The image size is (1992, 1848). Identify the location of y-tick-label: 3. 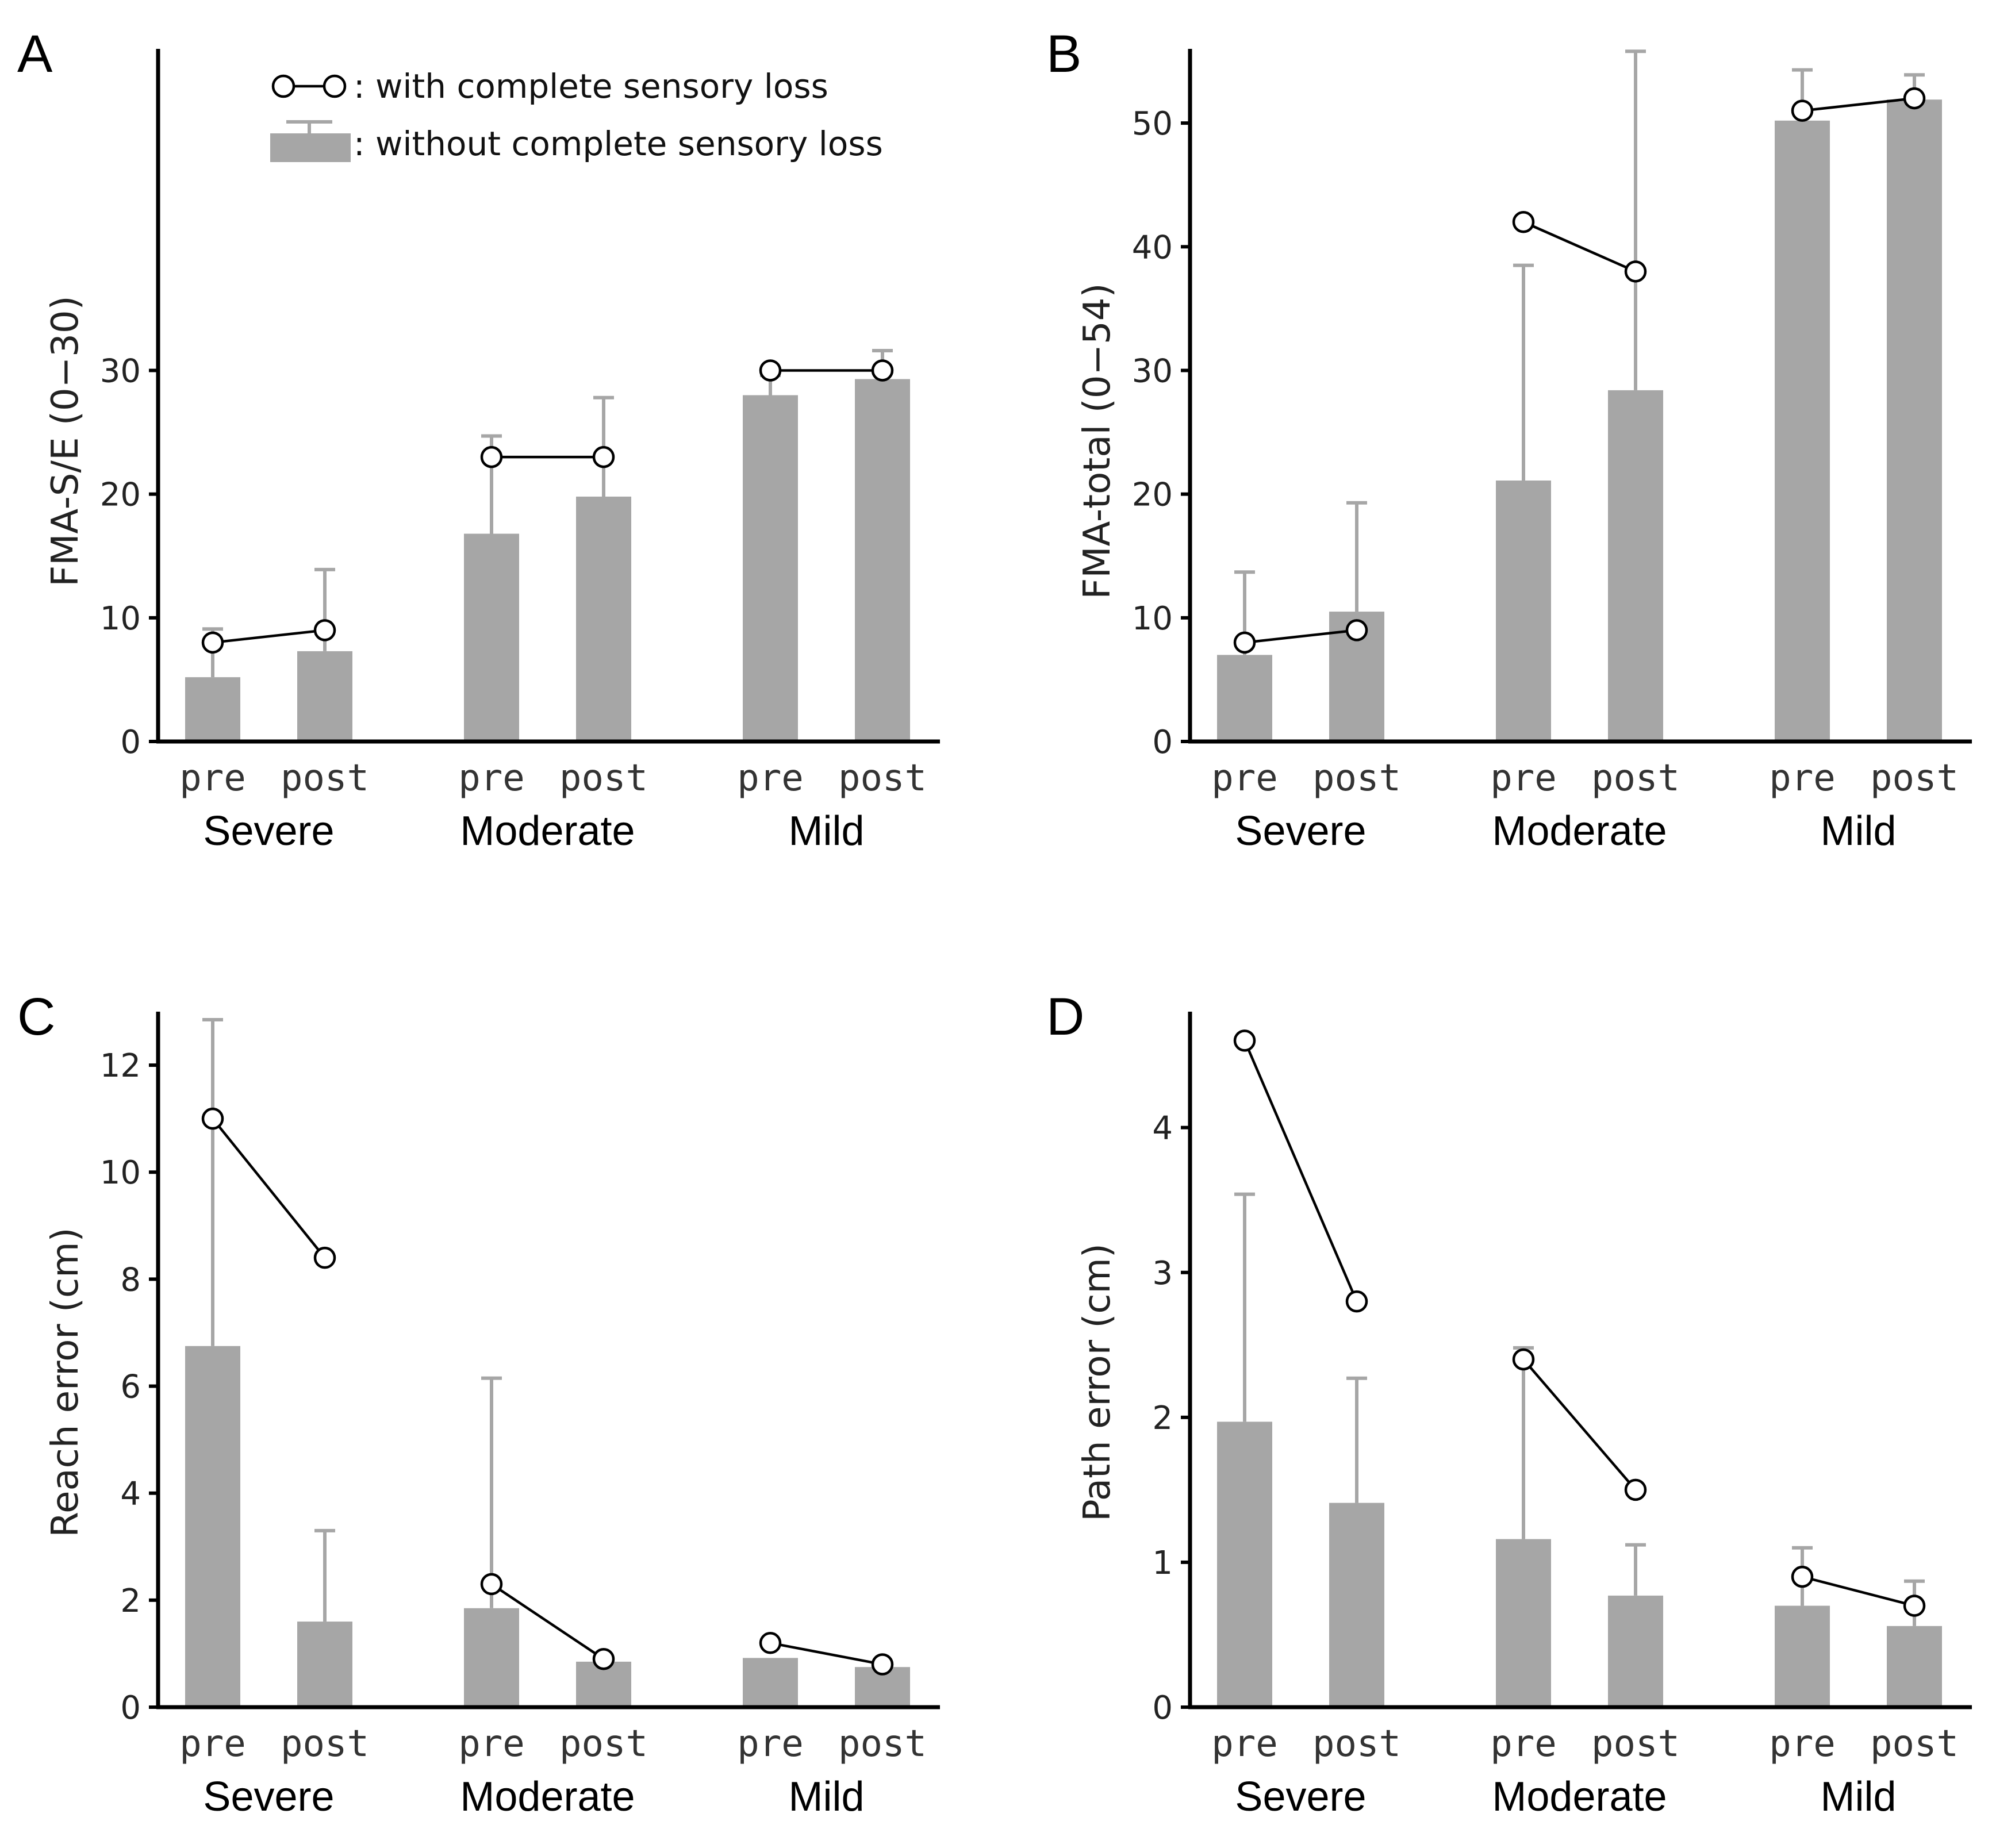
(1162, 1273).